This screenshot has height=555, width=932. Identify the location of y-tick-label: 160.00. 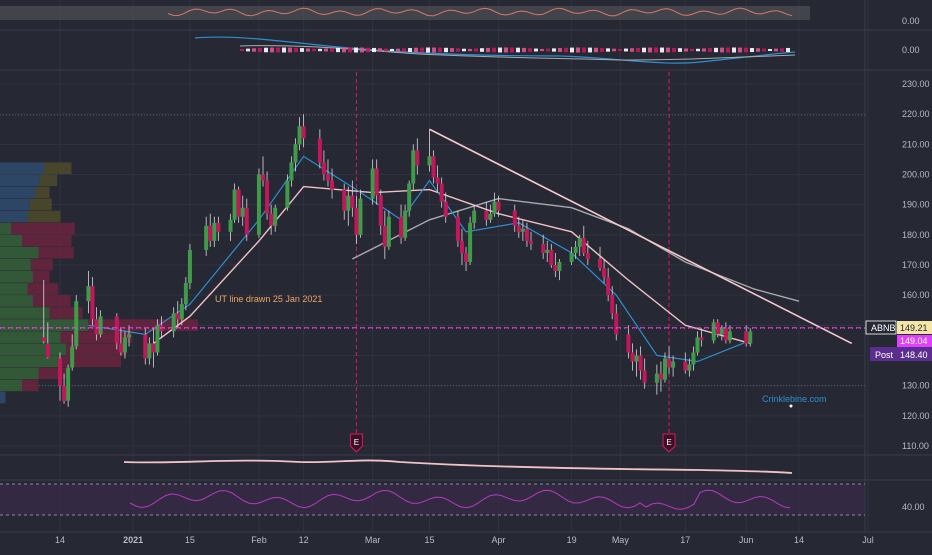
(916, 295).